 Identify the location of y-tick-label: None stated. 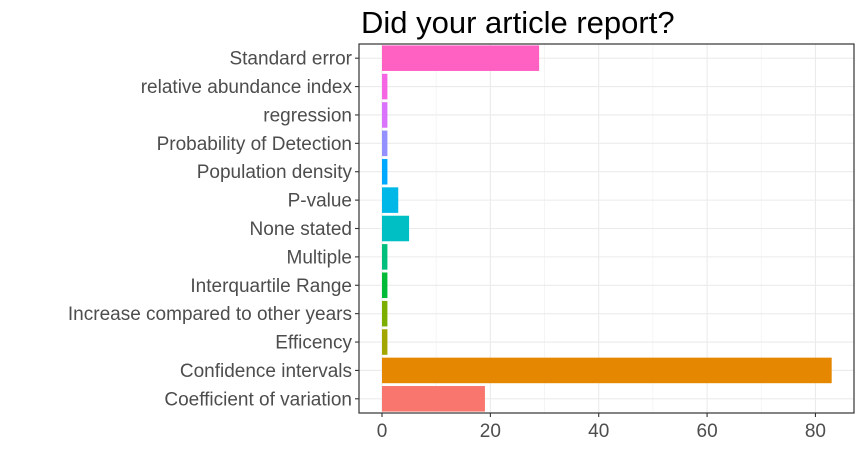
(301, 229).